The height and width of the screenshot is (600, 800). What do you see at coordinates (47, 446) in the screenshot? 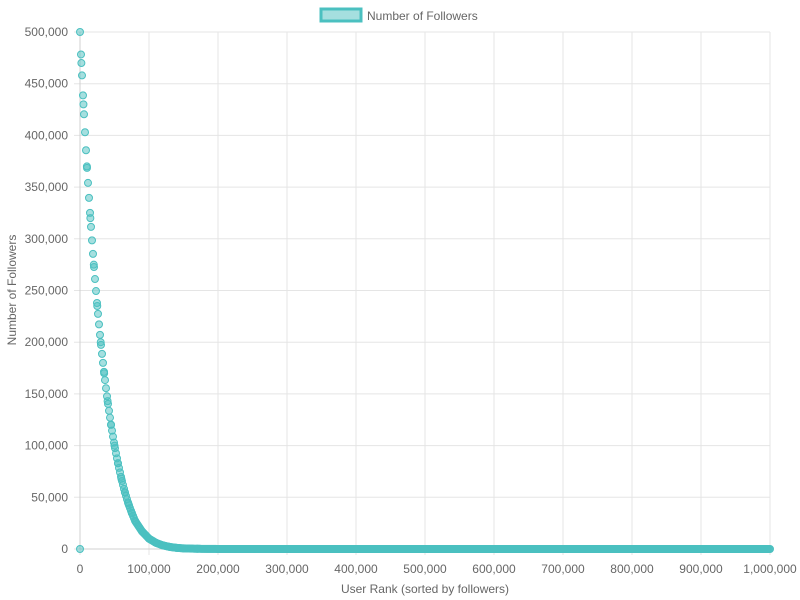
I see `y-tick-label: 100,000` at bounding box center [47, 446].